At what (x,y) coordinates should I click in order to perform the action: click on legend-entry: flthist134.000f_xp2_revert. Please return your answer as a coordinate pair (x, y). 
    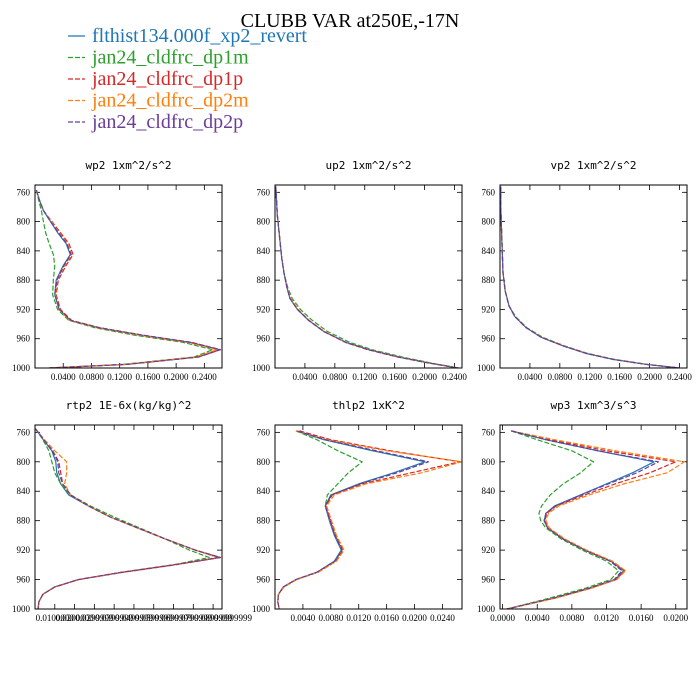
    Looking at the image, I should click on (187, 36).